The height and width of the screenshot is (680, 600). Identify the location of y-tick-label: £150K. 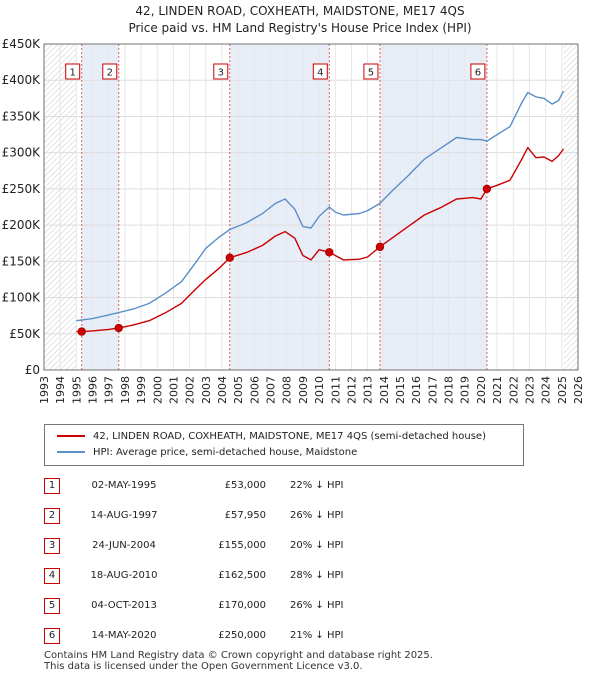
(22, 261).